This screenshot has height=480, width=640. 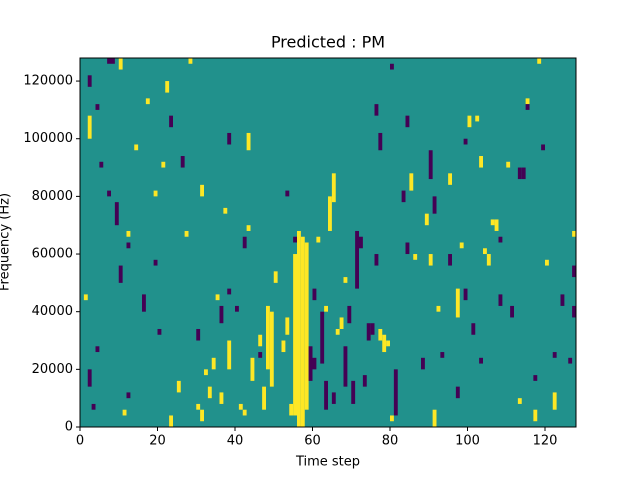 What do you see at coordinates (545, 441) in the screenshot?
I see `x-tick-label: 120` at bounding box center [545, 441].